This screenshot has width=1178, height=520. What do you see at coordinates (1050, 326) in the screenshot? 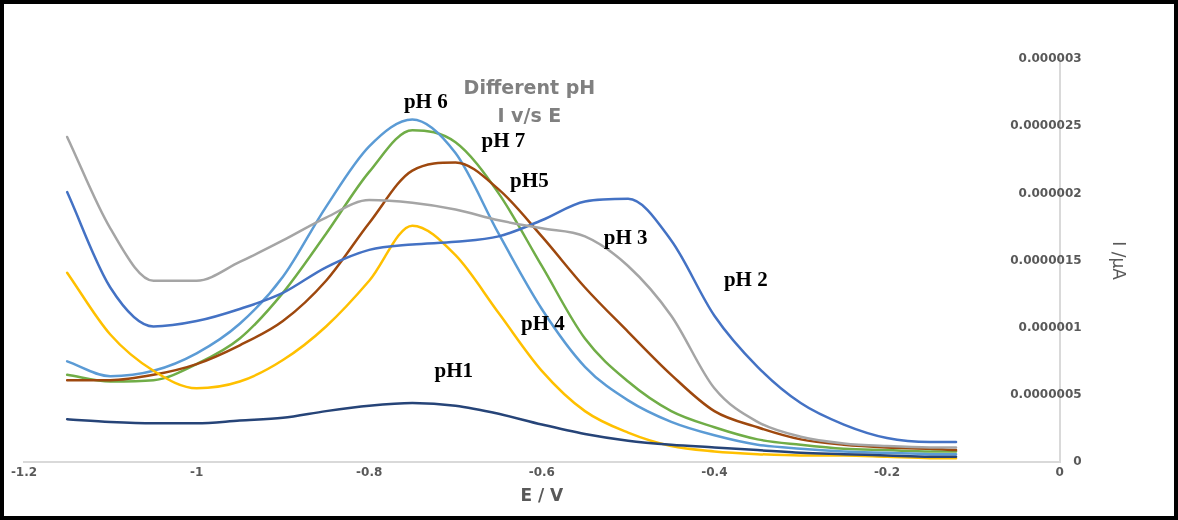
I see `y-tick-label: 0.000001` at bounding box center [1050, 326].